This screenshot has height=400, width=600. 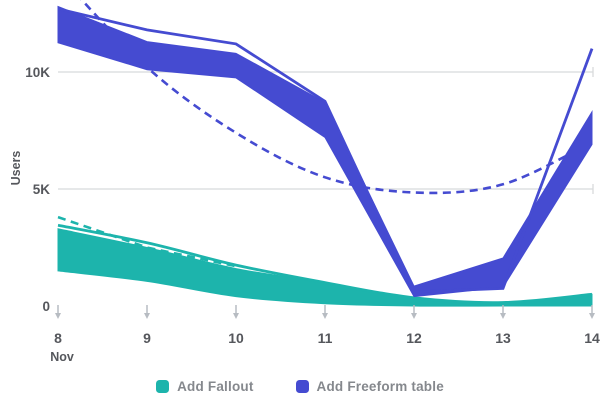 I want to click on legend-item-add-freeform-table: Add Freeform table, so click(x=369, y=386).